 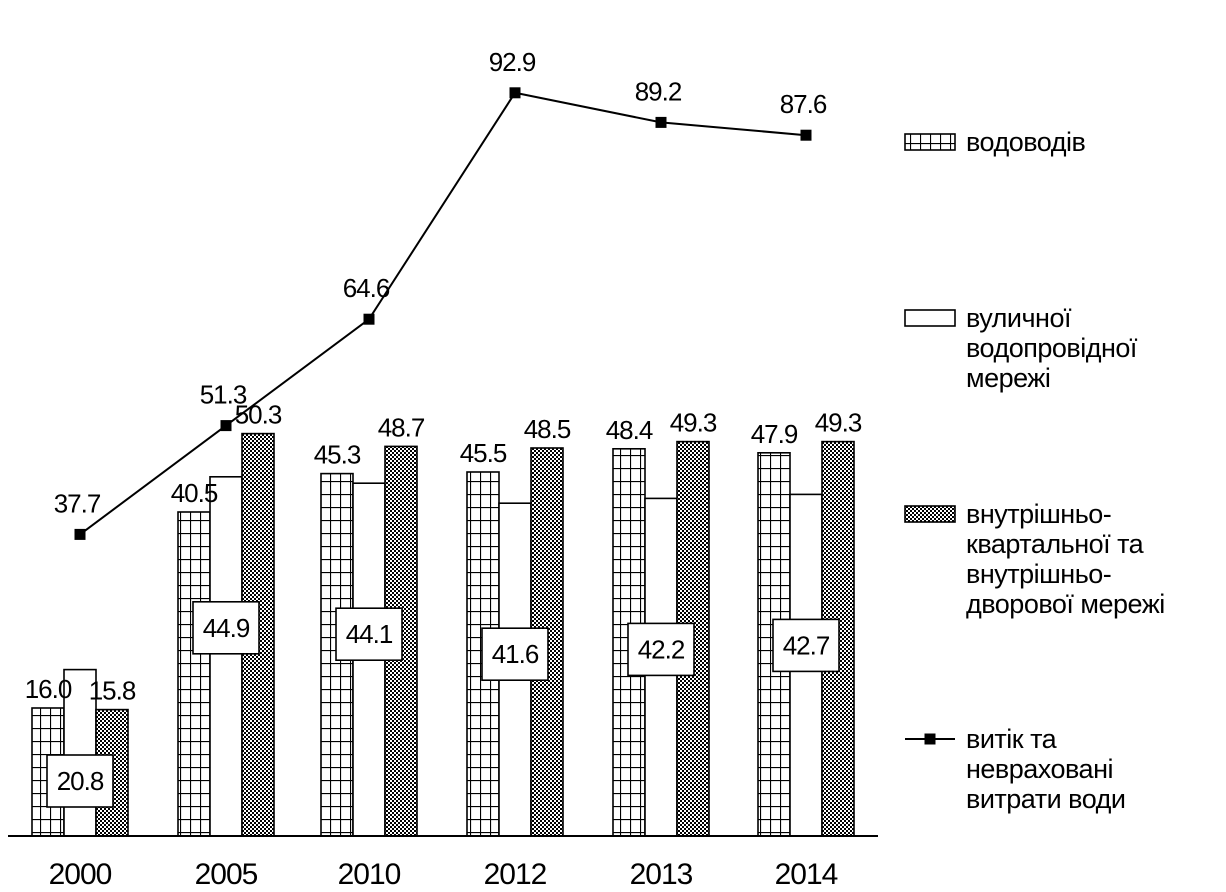 What do you see at coordinates (1008, 378) in the screenshot?
I see `legend-label-2: мережі` at bounding box center [1008, 378].